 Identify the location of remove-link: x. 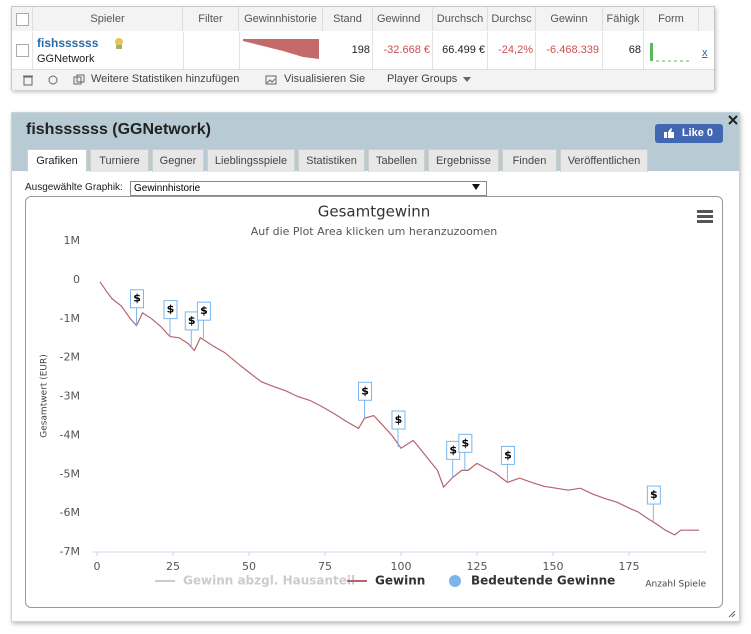
(705, 53).